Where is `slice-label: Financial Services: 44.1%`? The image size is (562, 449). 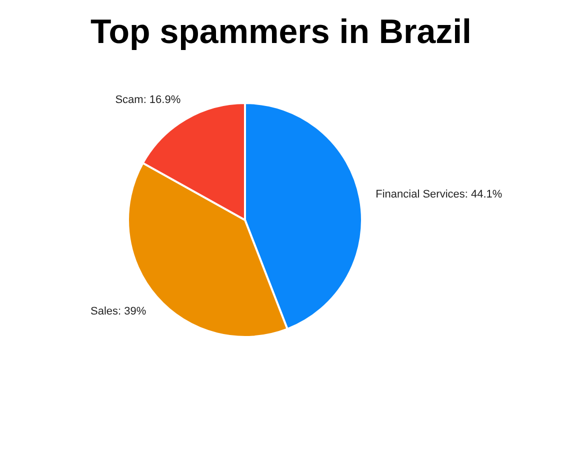
slice-label: Financial Services: 44.1% is located at coordinates (439, 194).